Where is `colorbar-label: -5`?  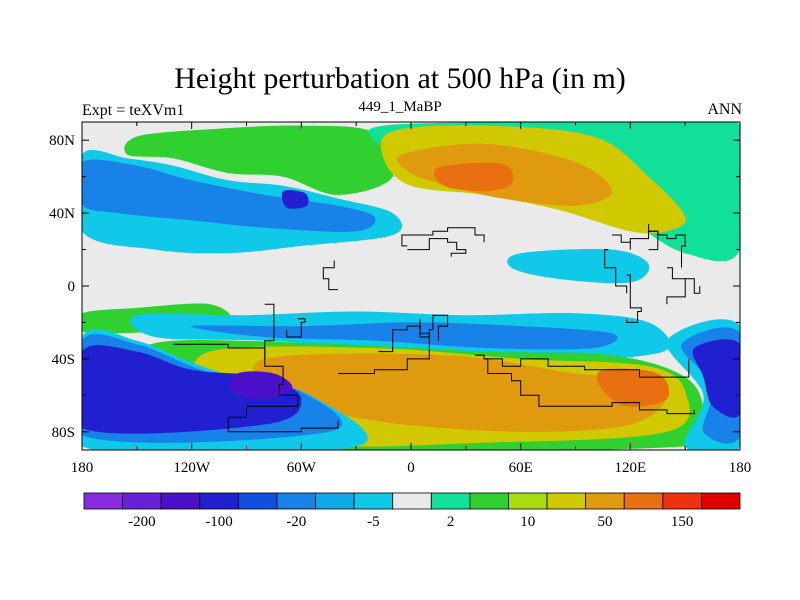
colorbar-label: -5 is located at coordinates (373, 522).